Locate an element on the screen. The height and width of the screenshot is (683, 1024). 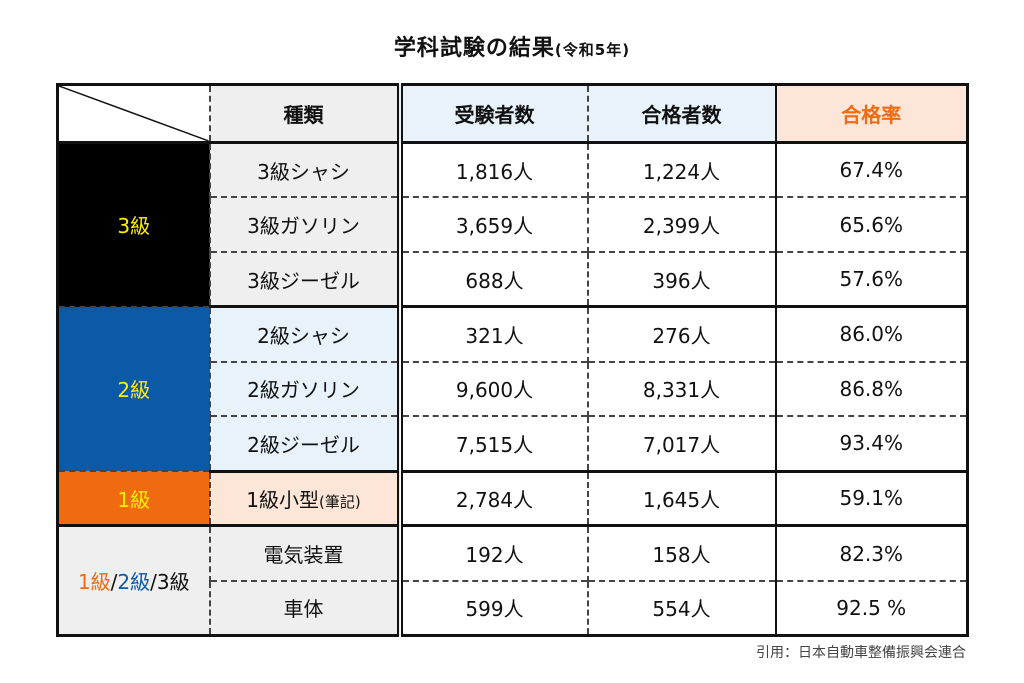
examinees-cell: 599人 is located at coordinates (492, 607).